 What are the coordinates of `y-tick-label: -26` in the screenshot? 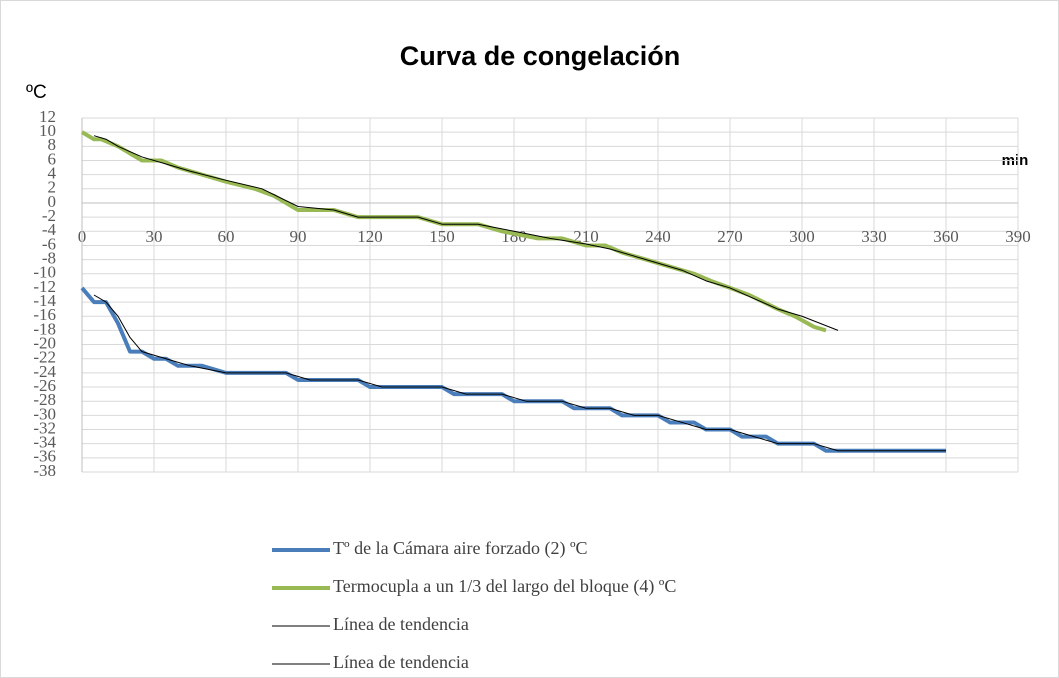 It's located at (44, 385).